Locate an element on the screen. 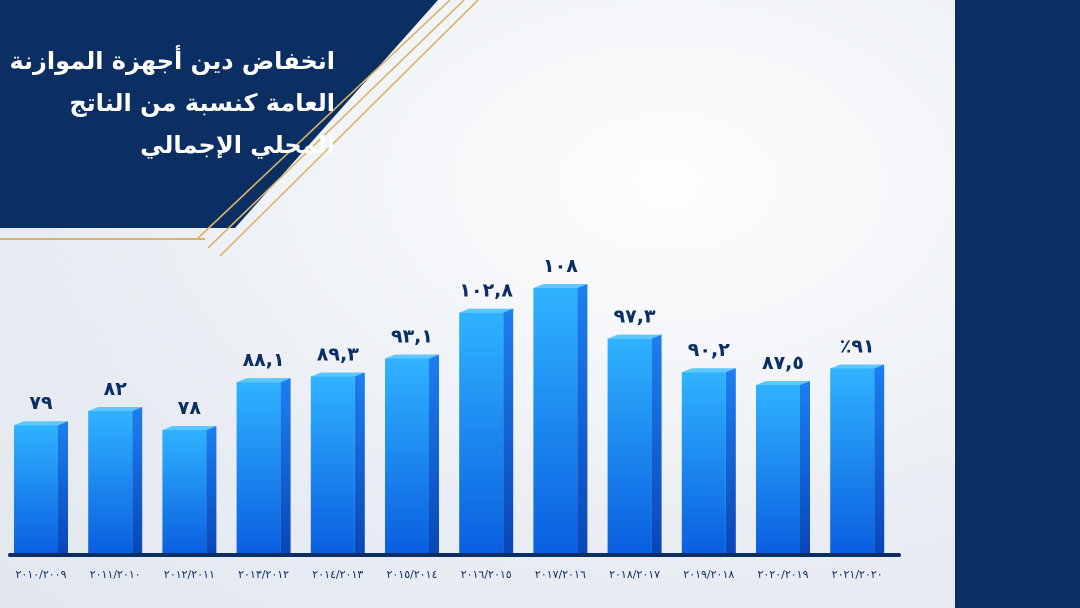 This screenshot has width=1080, height=608. x-tick-label: ٢٠٢٠/٢٠١٩ is located at coordinates (783, 574).